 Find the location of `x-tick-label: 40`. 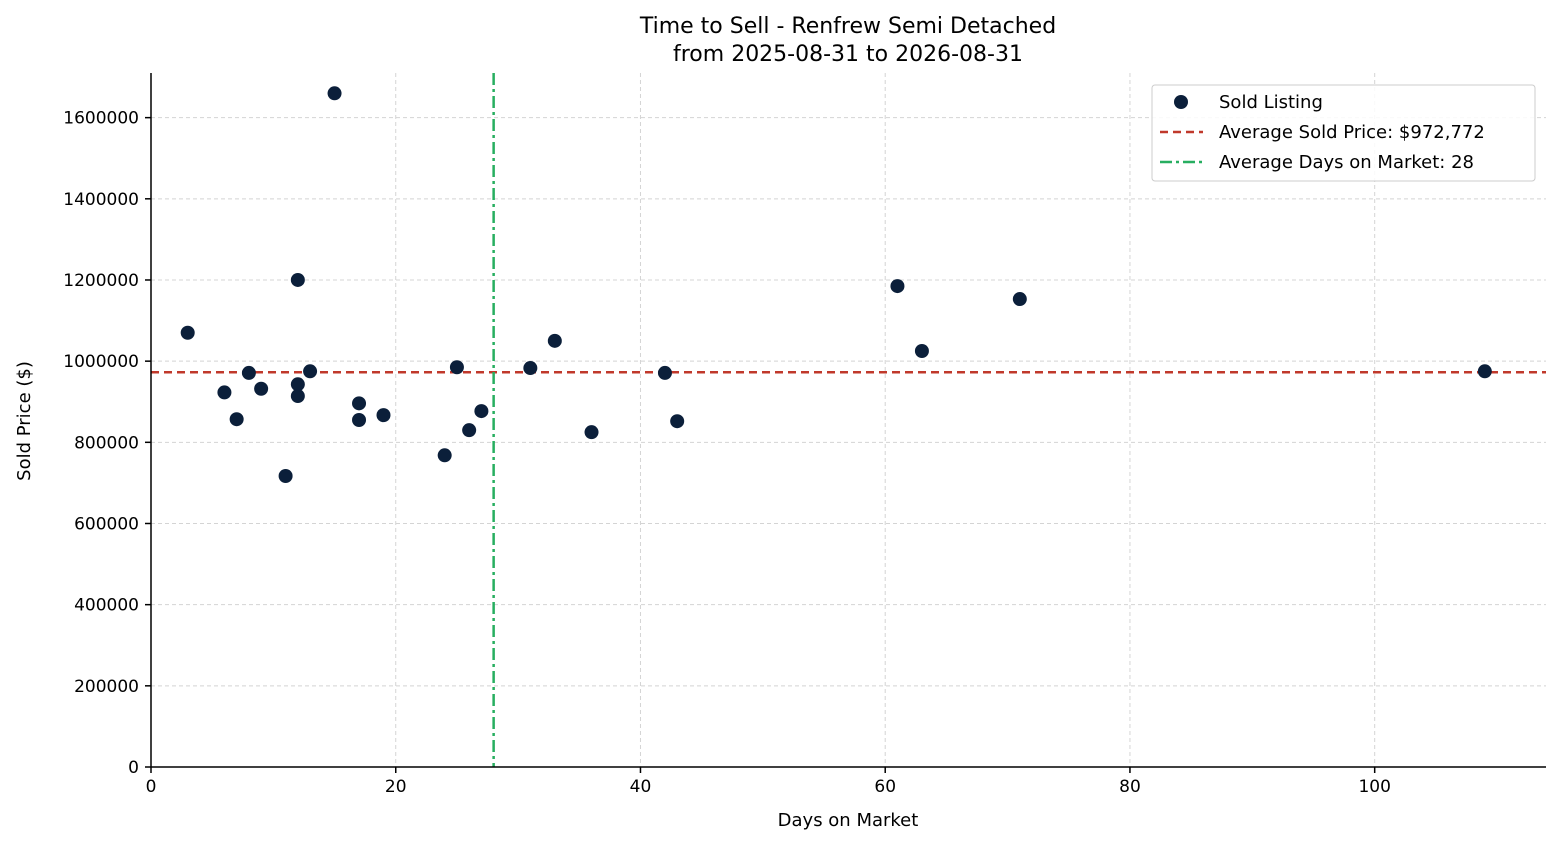

x-tick-label: 40 is located at coordinates (641, 787).